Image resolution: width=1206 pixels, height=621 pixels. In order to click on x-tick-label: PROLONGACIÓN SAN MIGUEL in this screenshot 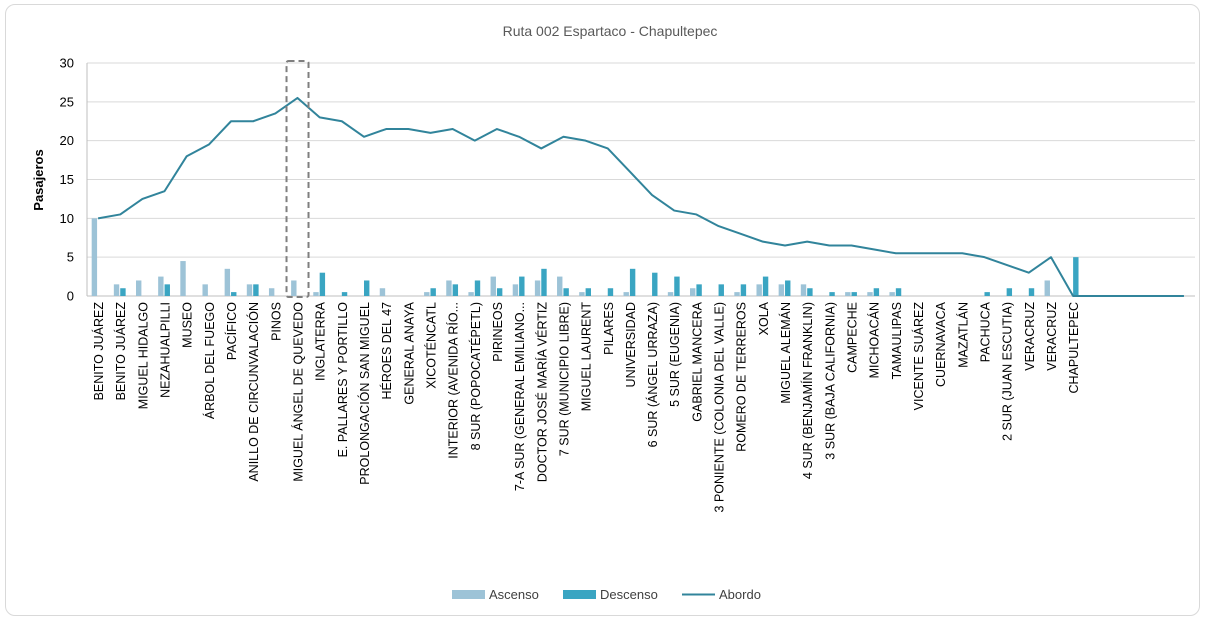, I will do `click(364, 393)`.